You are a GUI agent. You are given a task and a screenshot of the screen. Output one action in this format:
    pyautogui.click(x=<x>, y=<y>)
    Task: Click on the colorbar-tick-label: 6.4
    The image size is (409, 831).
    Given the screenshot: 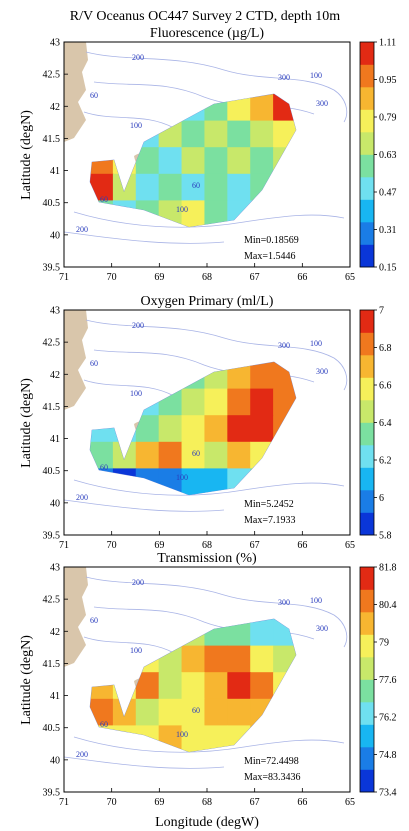 What is the action you would take?
    pyautogui.click(x=385, y=423)
    